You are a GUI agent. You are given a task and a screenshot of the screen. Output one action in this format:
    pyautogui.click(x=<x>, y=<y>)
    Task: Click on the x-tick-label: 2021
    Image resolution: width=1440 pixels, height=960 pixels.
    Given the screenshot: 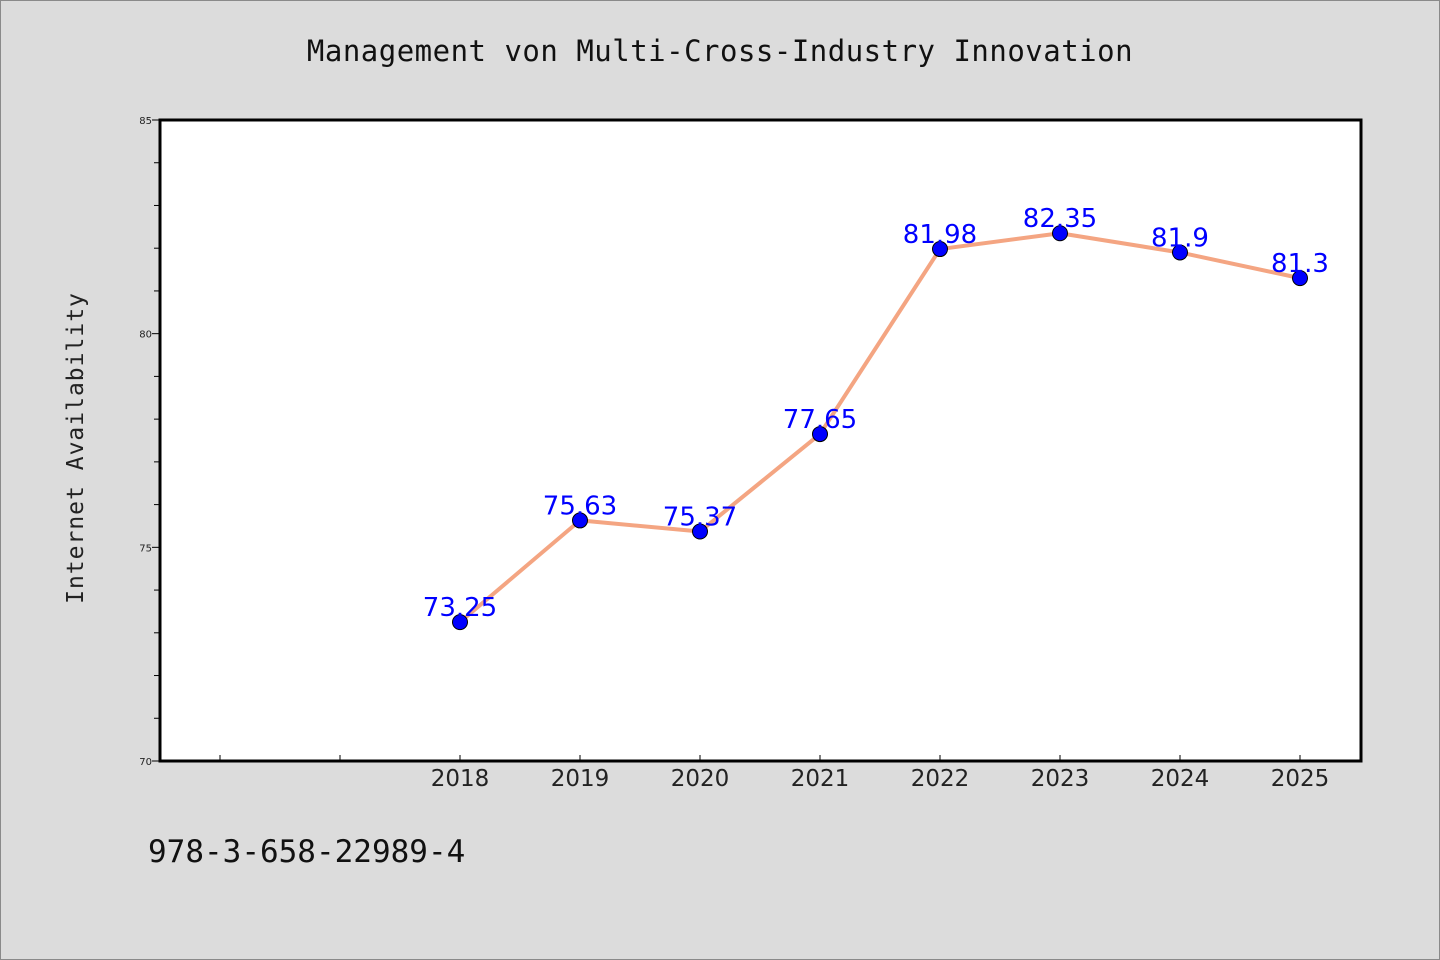 What is the action you would take?
    pyautogui.click(x=820, y=779)
    